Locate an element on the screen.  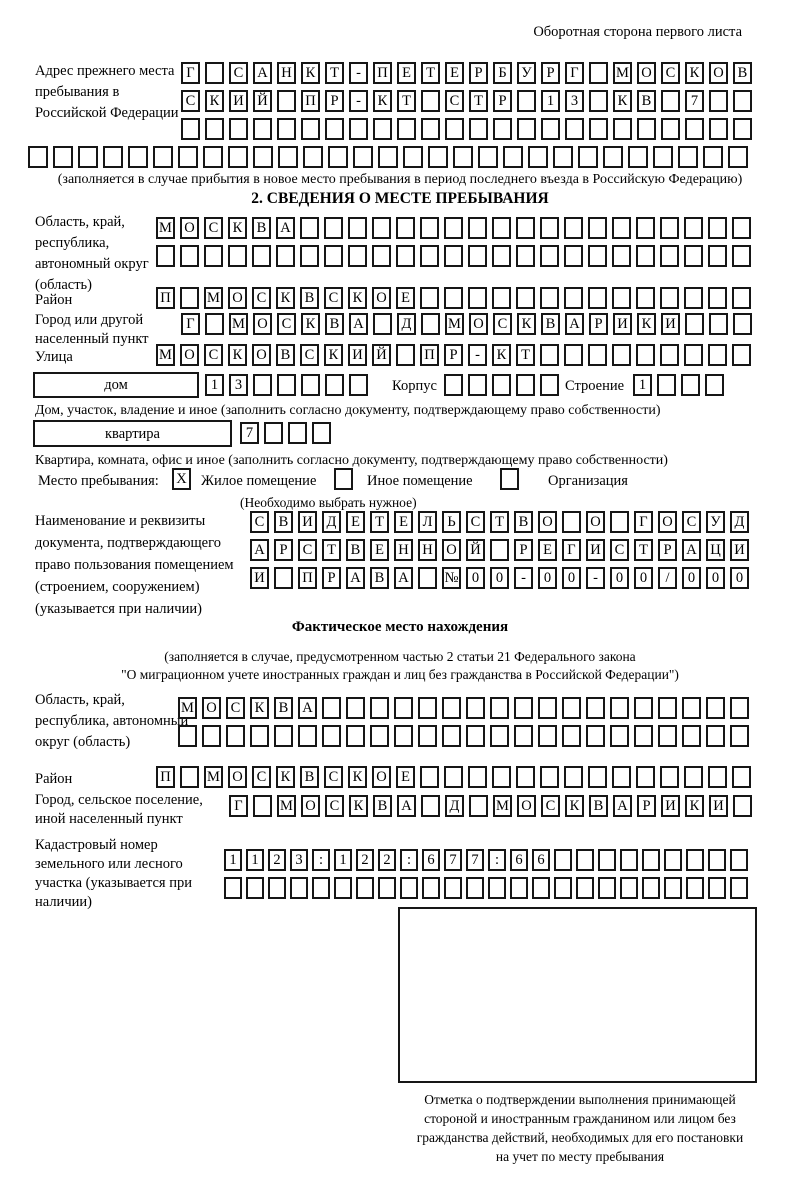
char-box: 6 is located at coordinates (431, 860).